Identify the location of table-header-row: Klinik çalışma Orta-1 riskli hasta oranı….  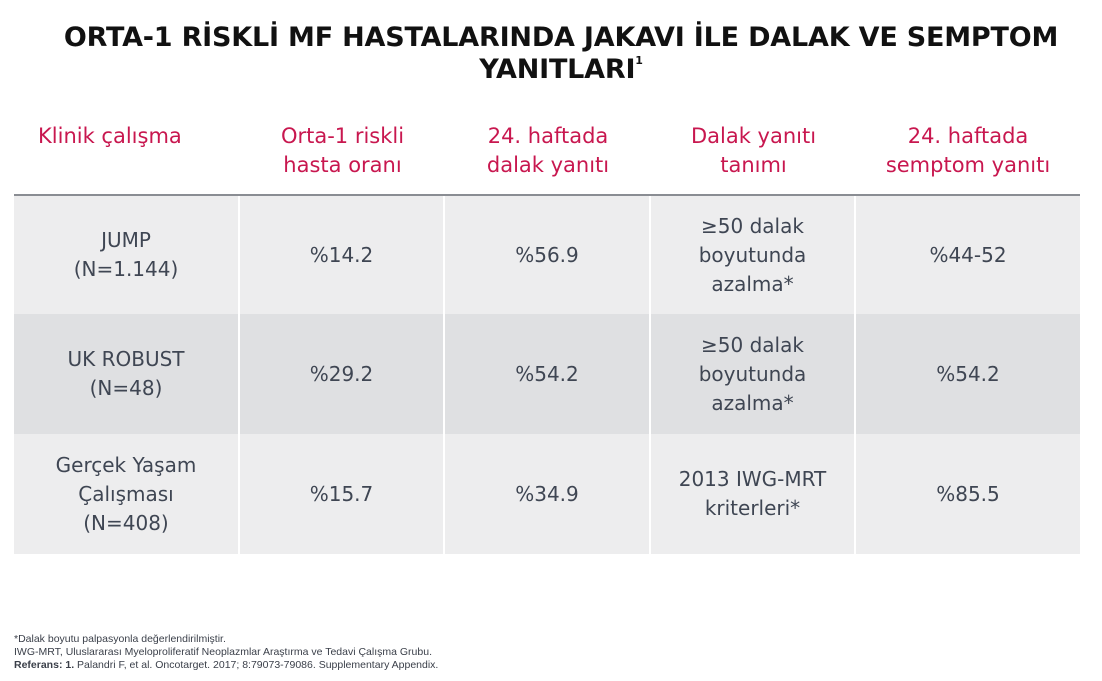
(547, 154).